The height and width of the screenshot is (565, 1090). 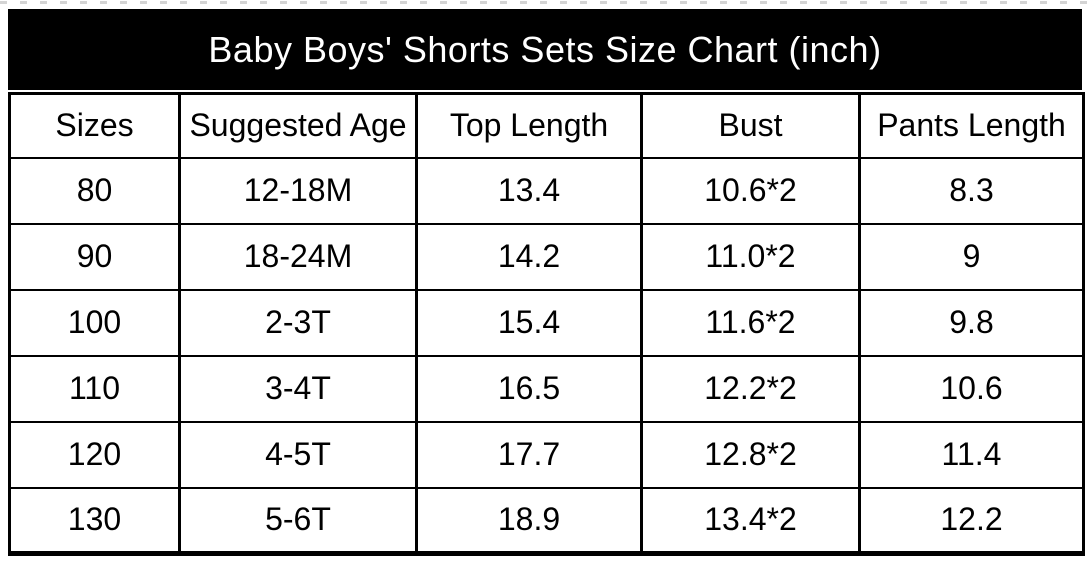 What do you see at coordinates (529, 256) in the screenshot?
I see `cell-top-length: 14.2` at bounding box center [529, 256].